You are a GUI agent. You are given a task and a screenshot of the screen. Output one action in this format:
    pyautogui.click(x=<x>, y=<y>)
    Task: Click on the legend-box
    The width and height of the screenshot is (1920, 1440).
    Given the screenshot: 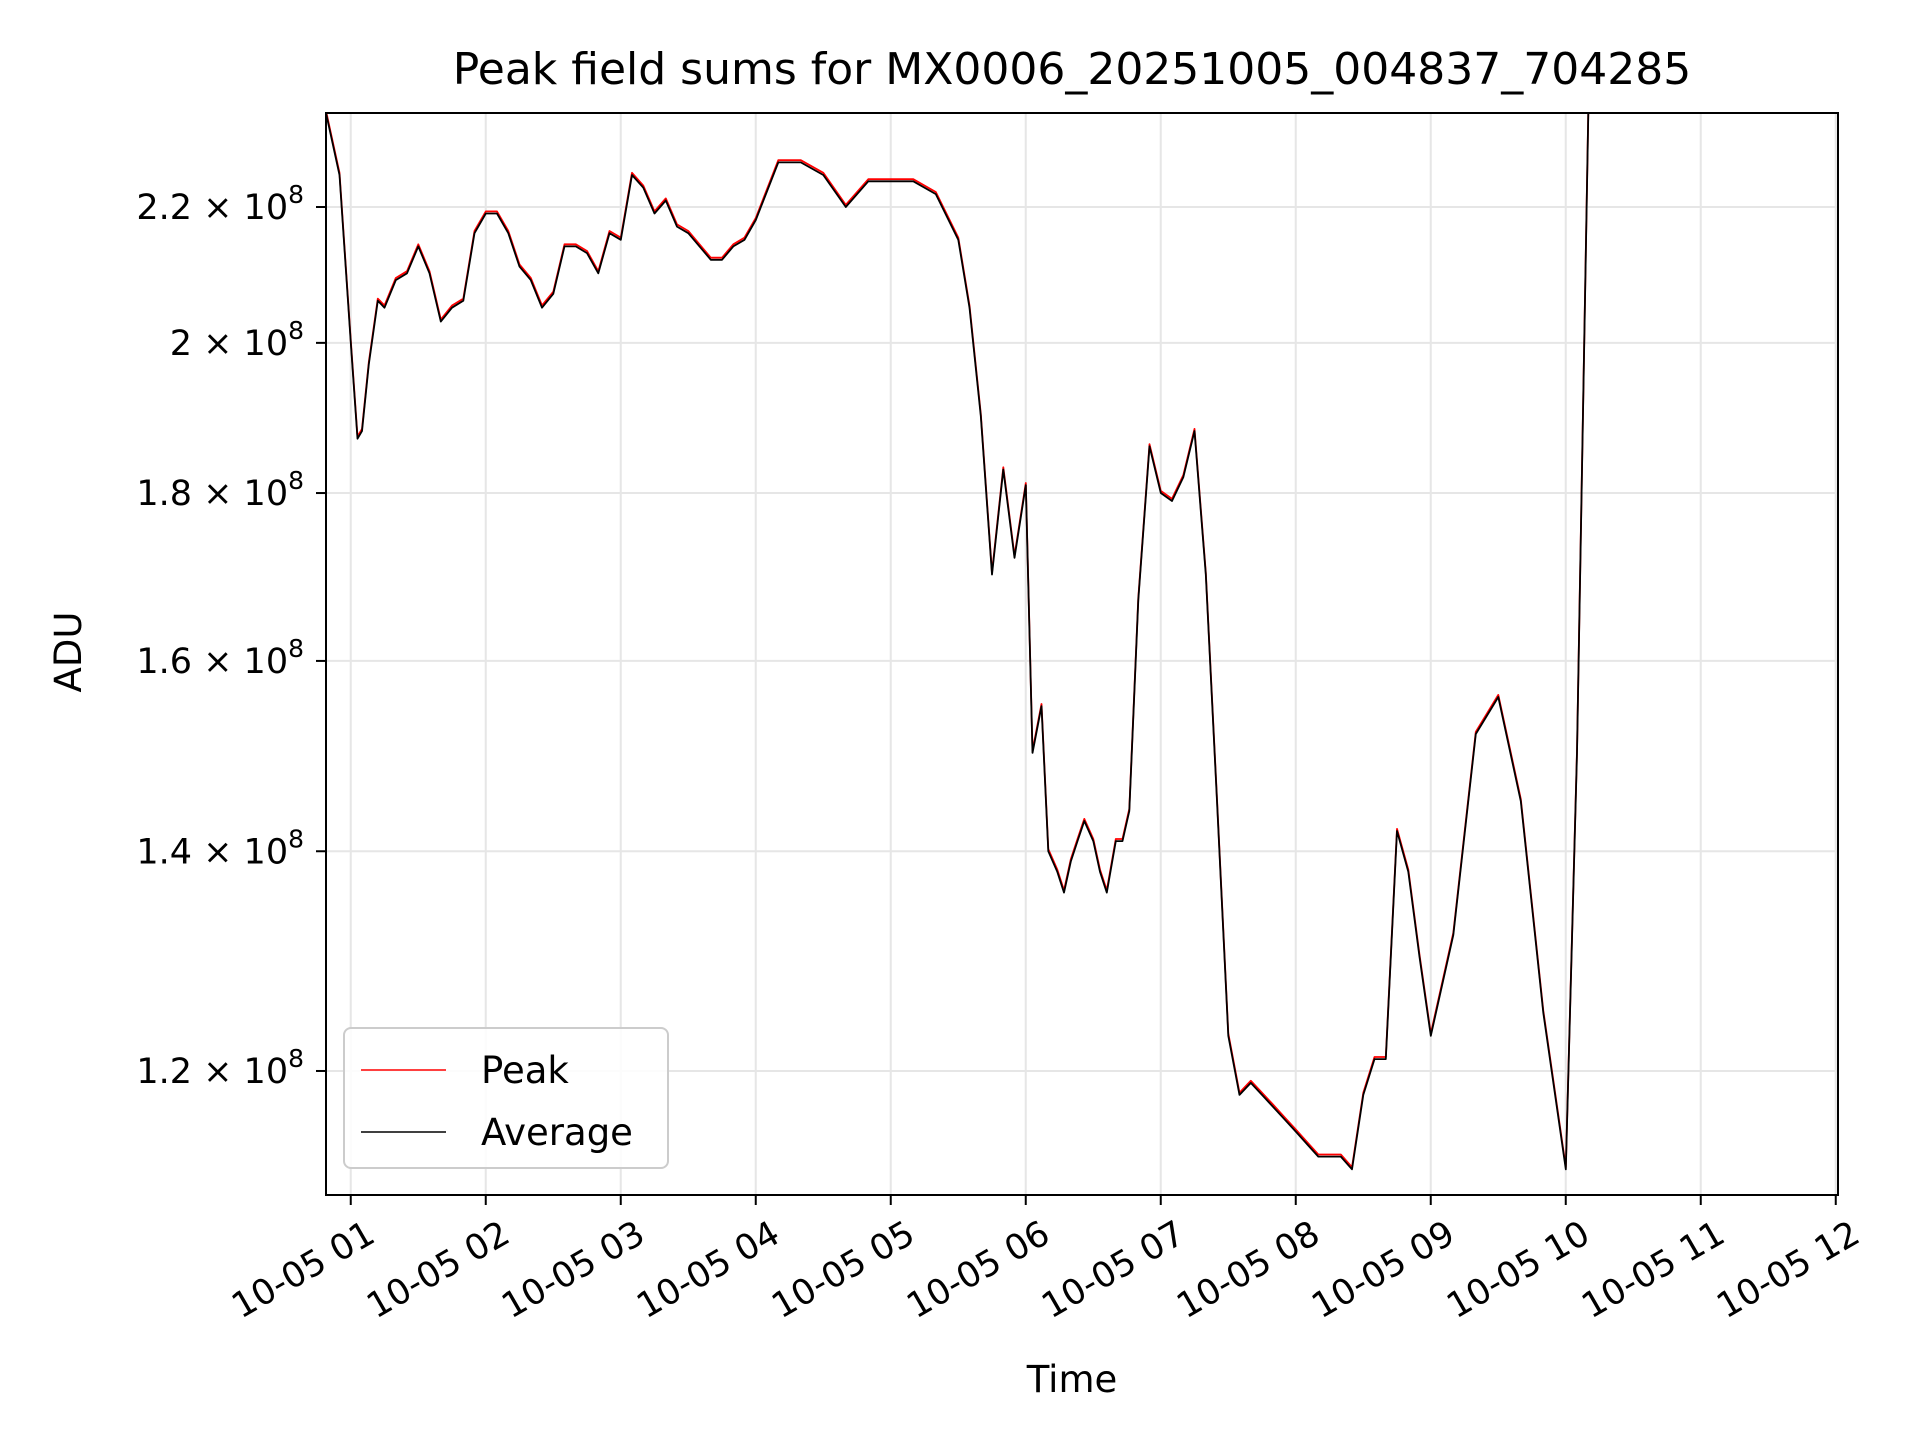 What is the action you would take?
    pyautogui.click(x=506, y=1098)
    